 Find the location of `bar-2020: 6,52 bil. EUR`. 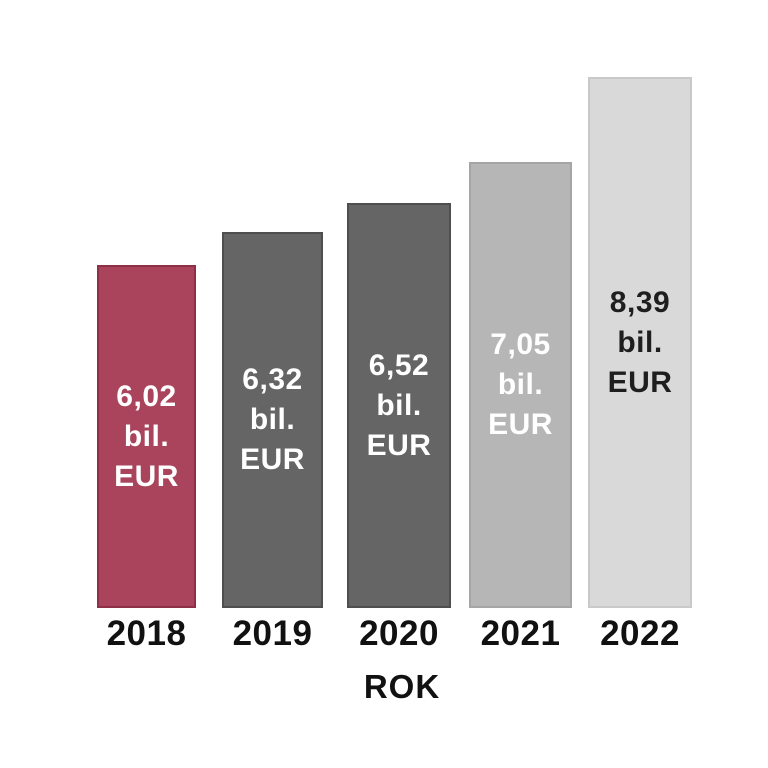

bar-2020: 6,52 bil. EUR is located at coordinates (399, 405).